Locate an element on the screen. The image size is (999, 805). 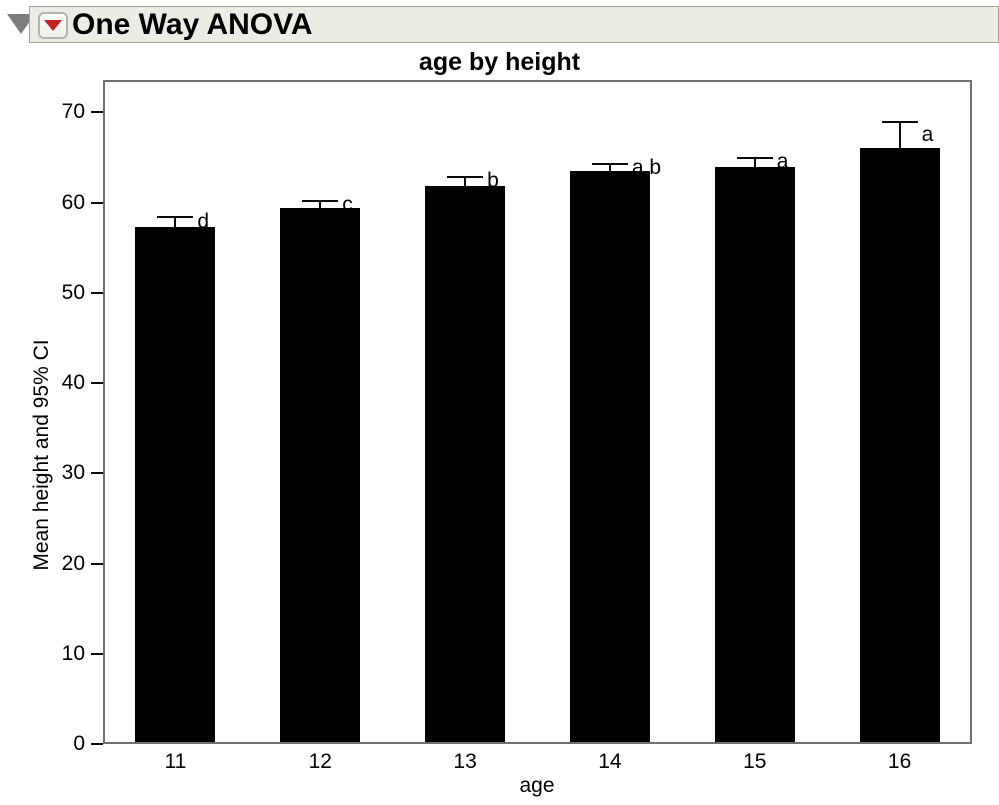
red-triangle-icon is located at coordinates (53, 25).